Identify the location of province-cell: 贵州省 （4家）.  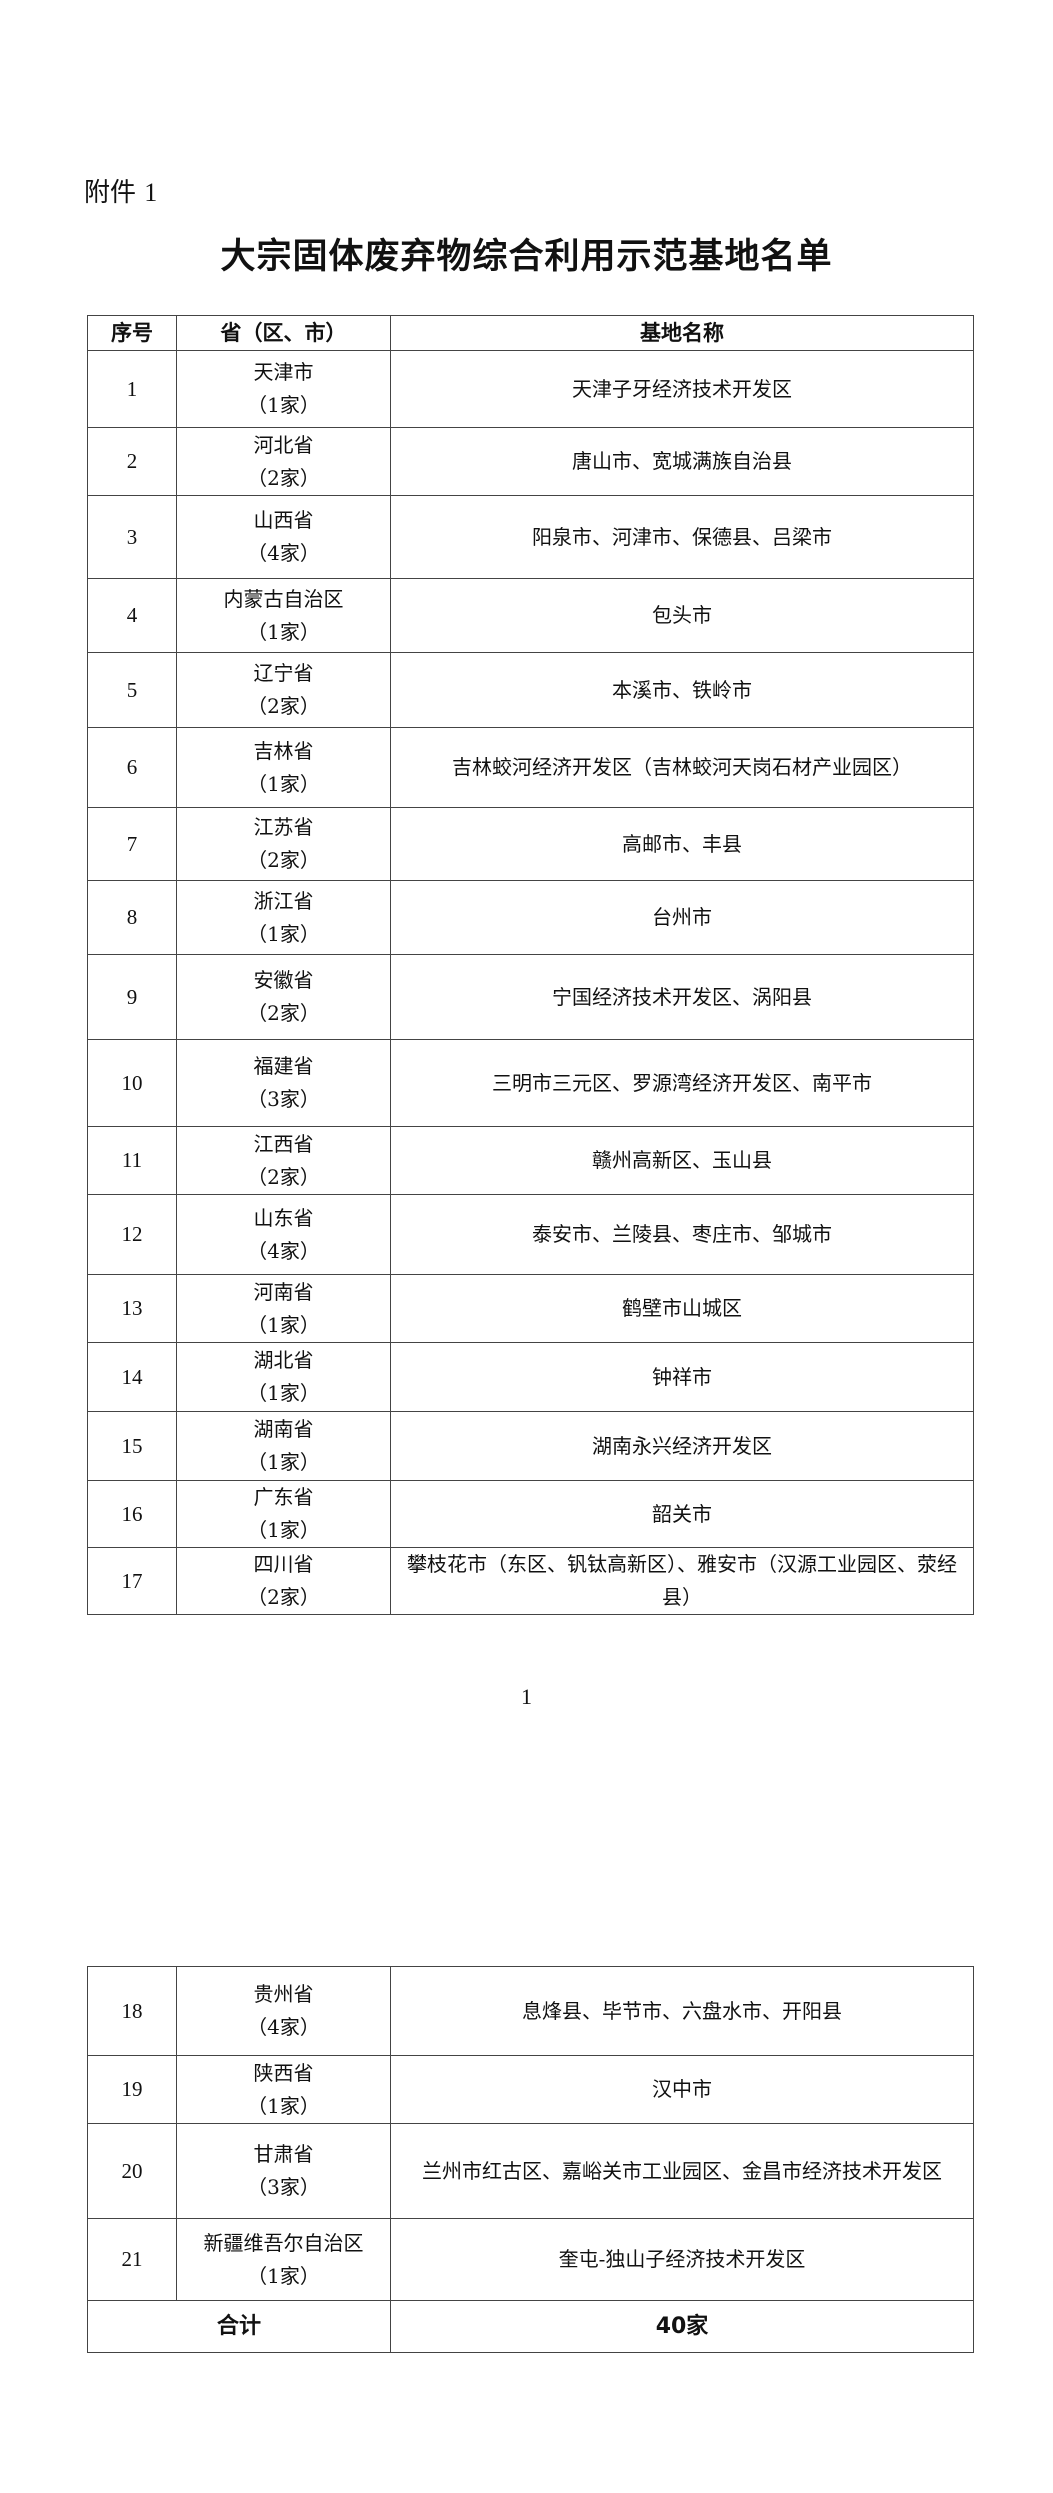
(283, 2011).